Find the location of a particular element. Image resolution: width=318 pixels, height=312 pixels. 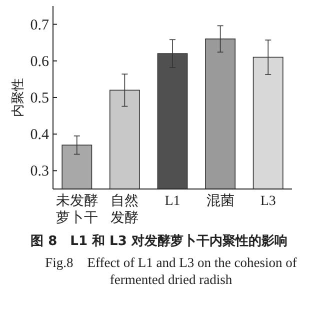

y-tick-label: 0.4 is located at coordinates (40, 135).